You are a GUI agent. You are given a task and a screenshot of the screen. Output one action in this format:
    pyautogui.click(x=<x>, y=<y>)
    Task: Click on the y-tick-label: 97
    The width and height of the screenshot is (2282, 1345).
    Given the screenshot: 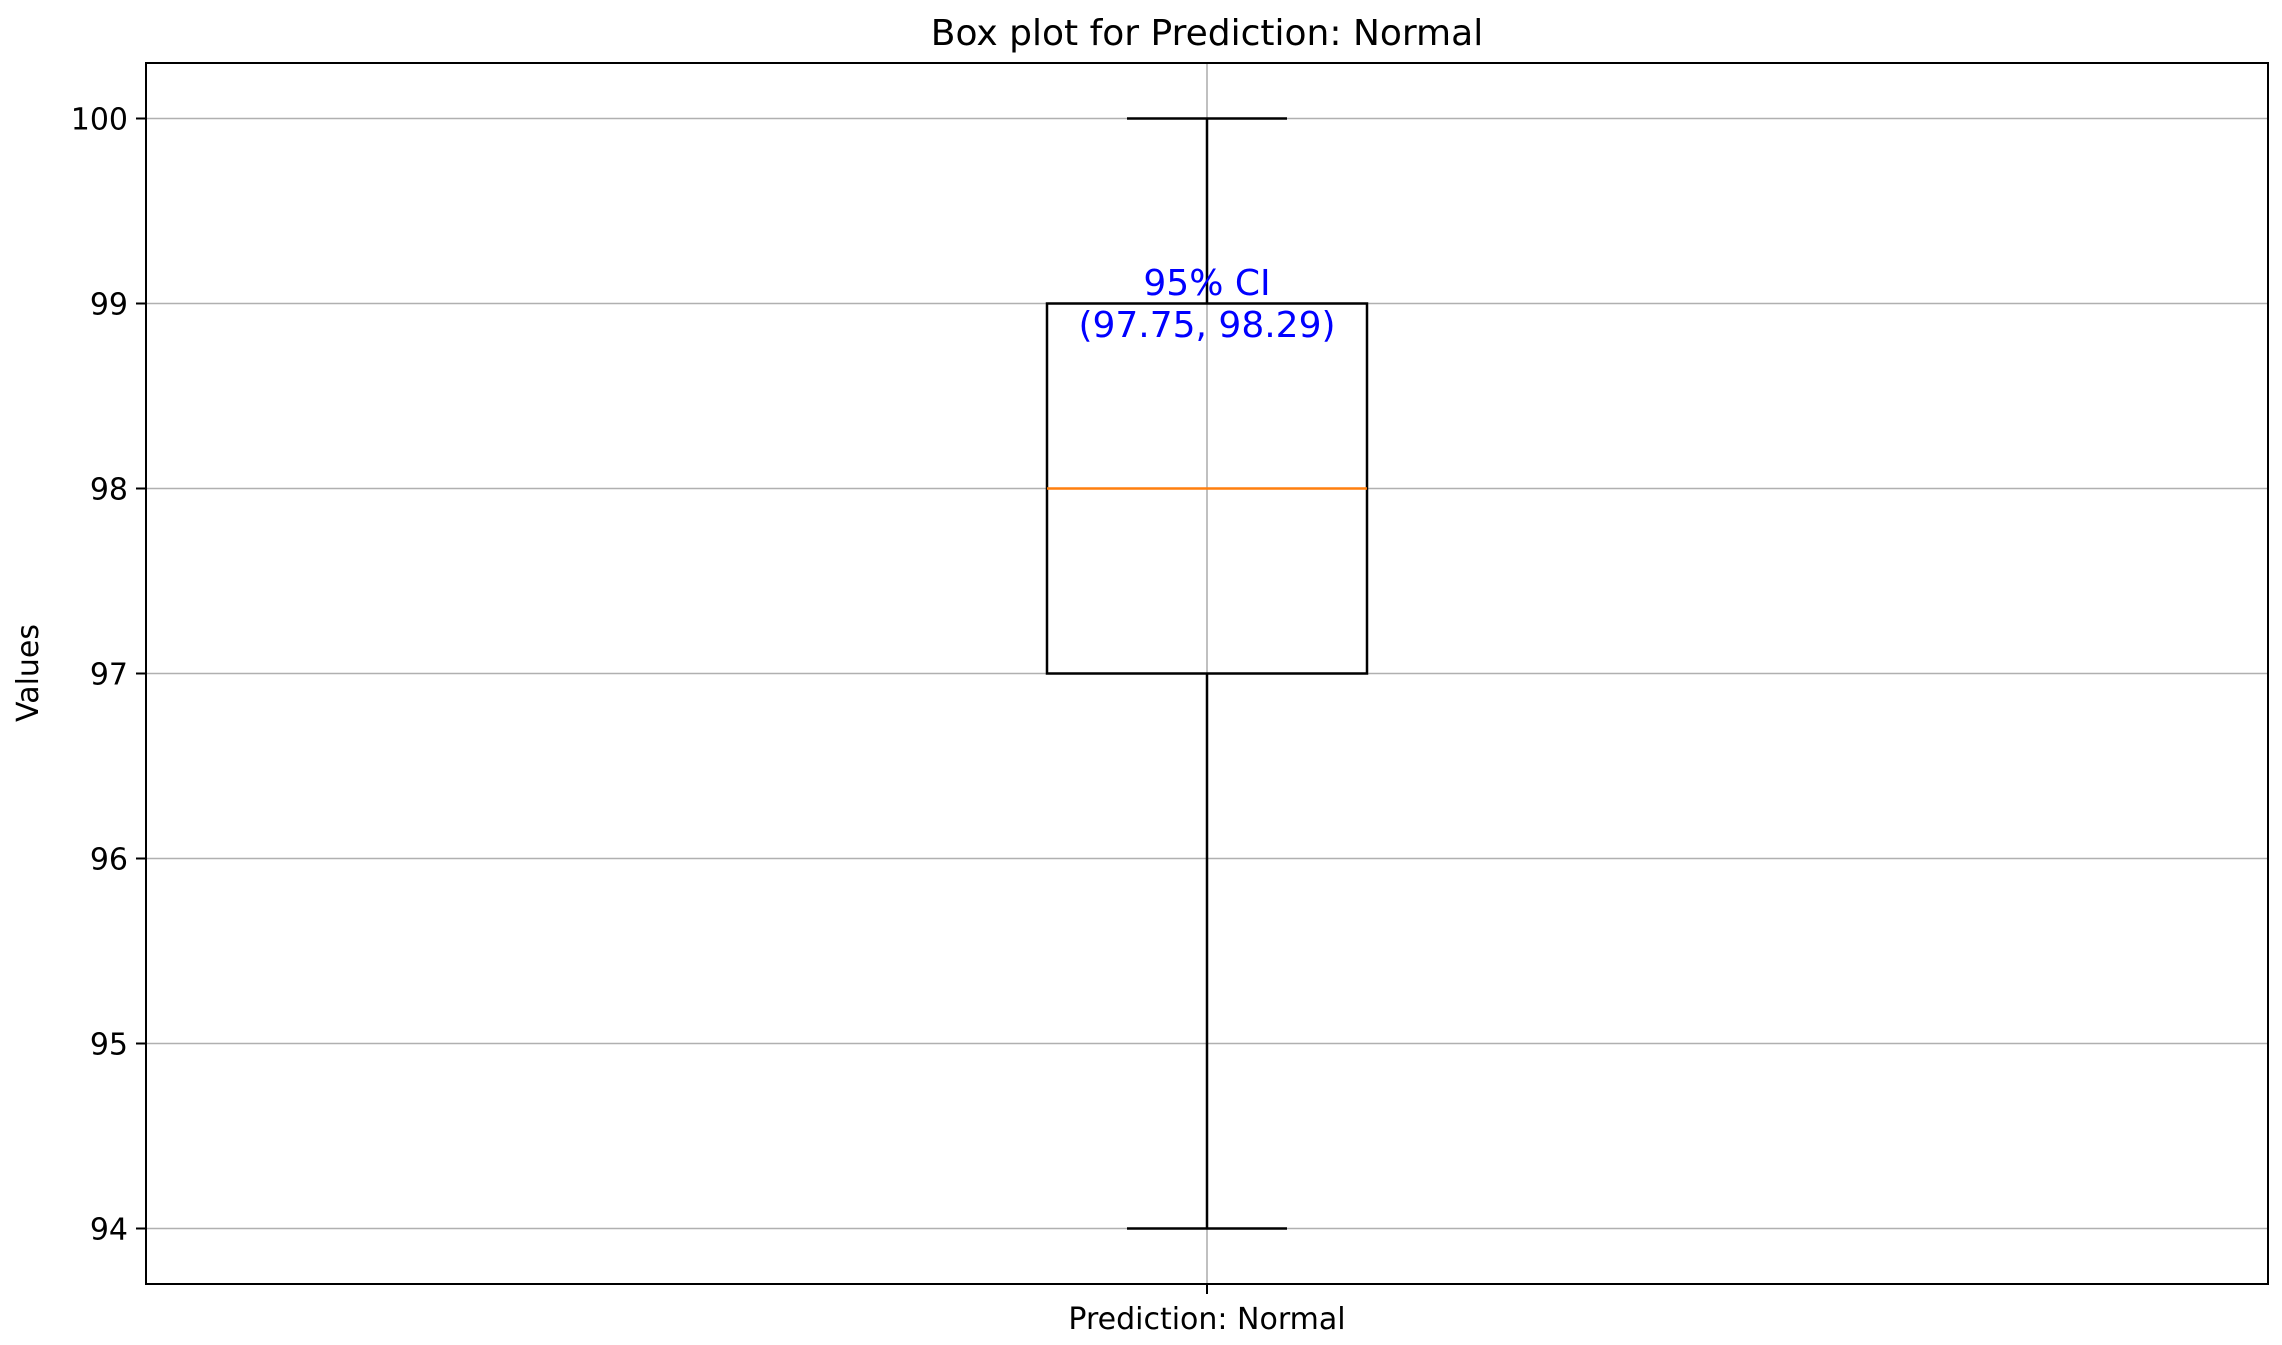 What is the action you would take?
    pyautogui.click(x=109, y=675)
    